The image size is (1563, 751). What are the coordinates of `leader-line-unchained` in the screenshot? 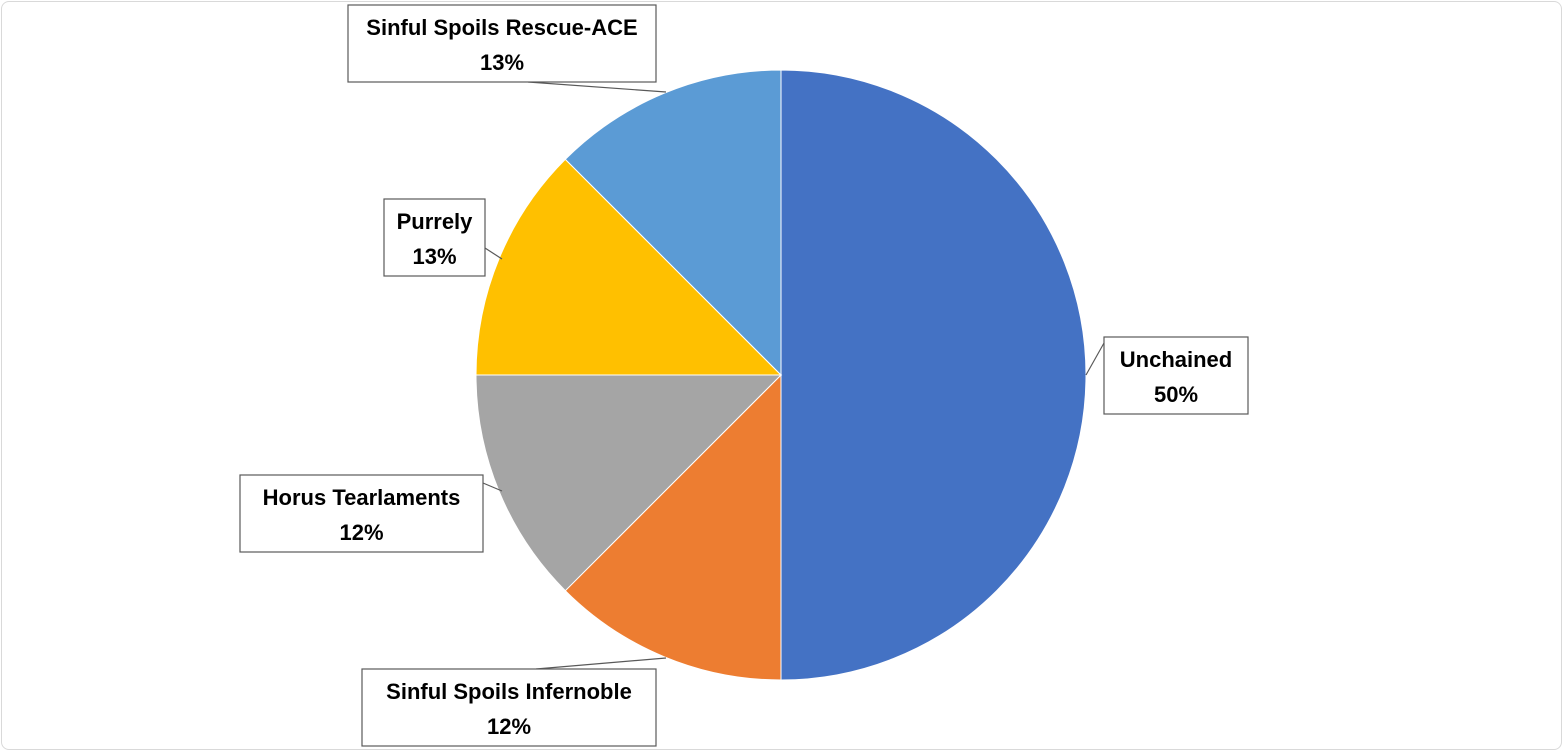 It's located at (1095, 359).